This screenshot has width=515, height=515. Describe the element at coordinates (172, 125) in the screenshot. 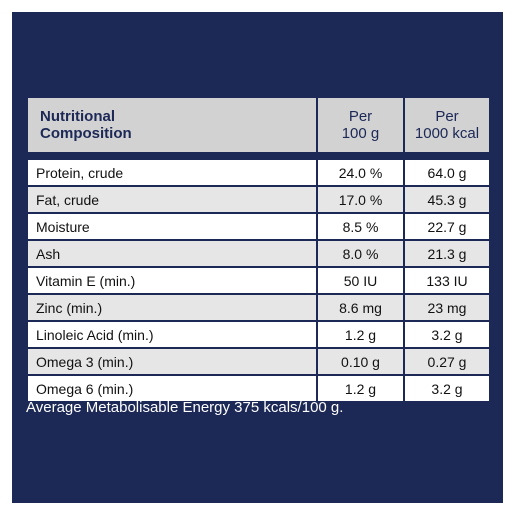

I see `header-nutritional-composition: Nutritional Composition` at that location.